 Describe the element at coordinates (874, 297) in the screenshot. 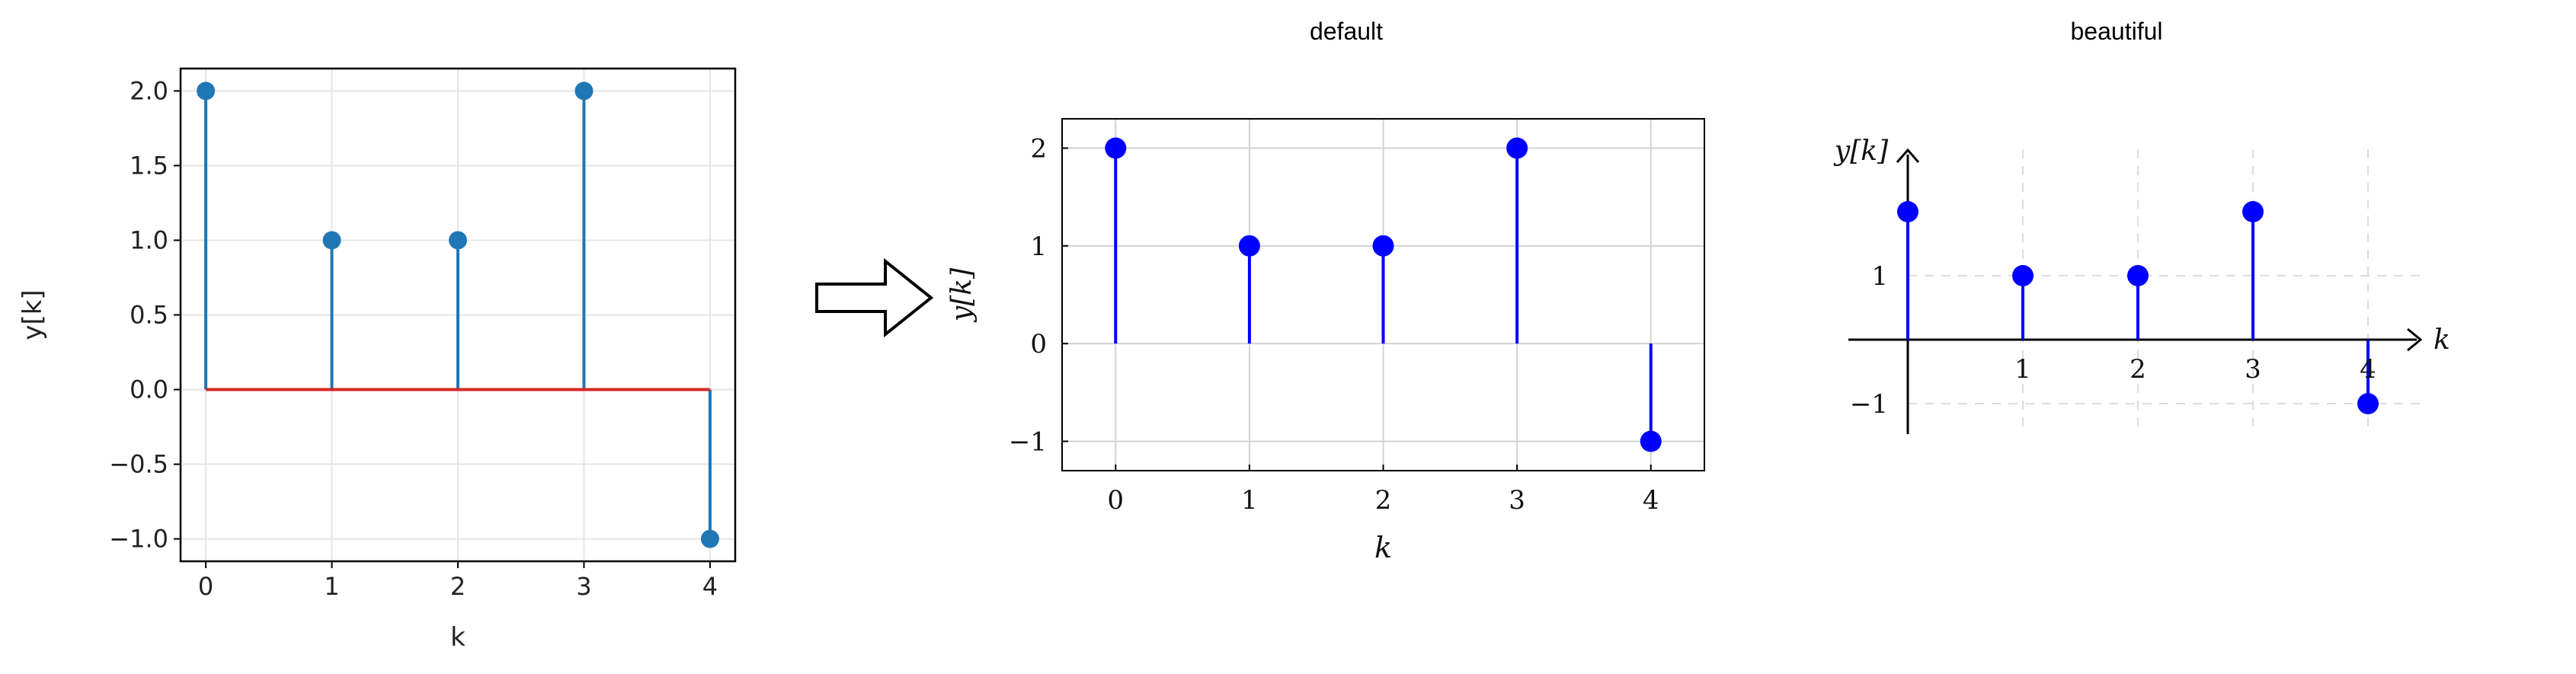

I see `transform-arrow-icon` at that location.